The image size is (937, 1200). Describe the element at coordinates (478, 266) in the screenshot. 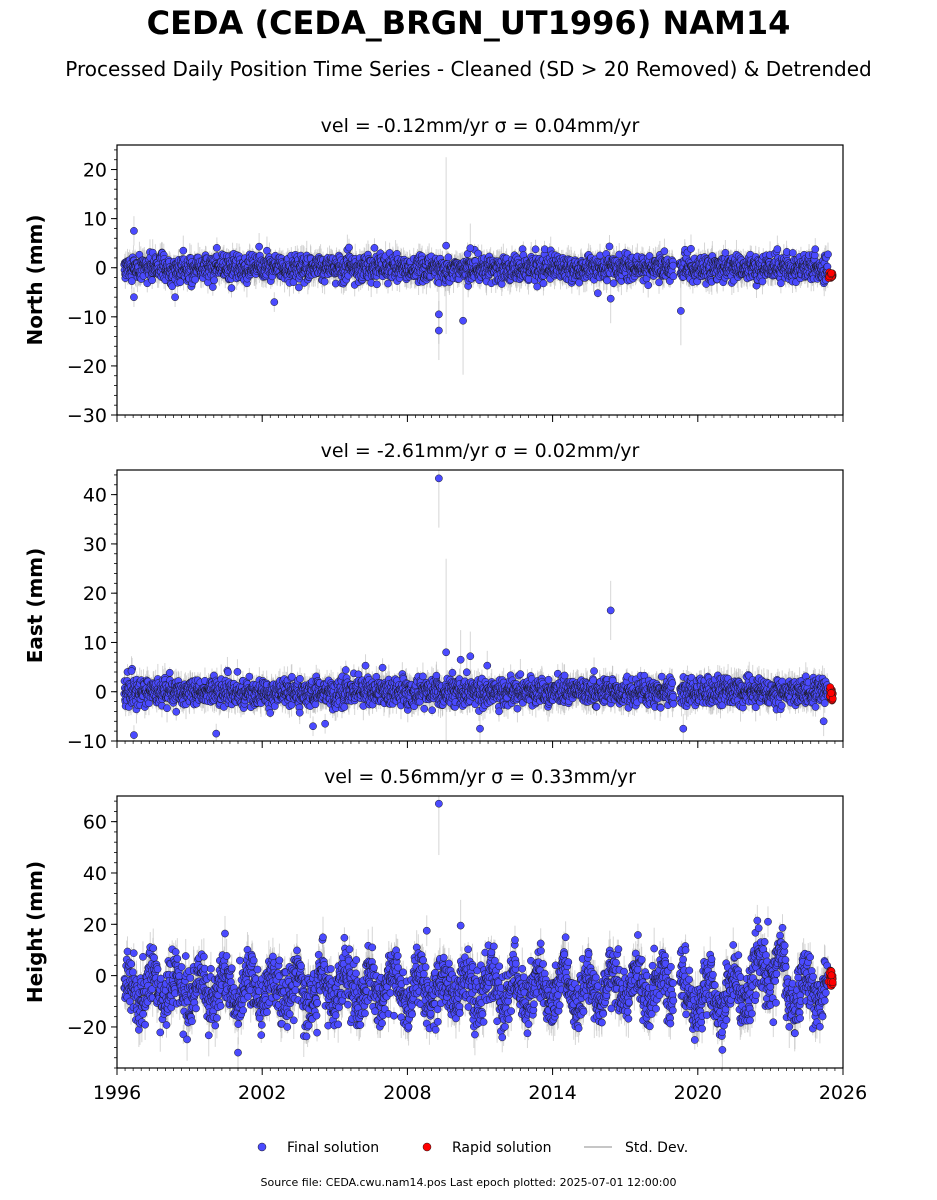

I see `plot-area` at that location.